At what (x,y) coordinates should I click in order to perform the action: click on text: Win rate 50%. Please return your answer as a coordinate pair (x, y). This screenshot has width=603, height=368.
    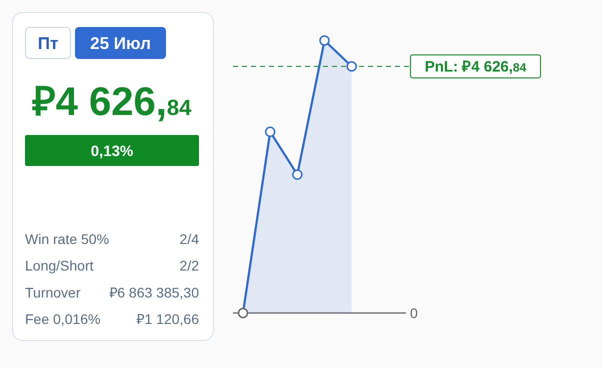
    Looking at the image, I should click on (67, 239).